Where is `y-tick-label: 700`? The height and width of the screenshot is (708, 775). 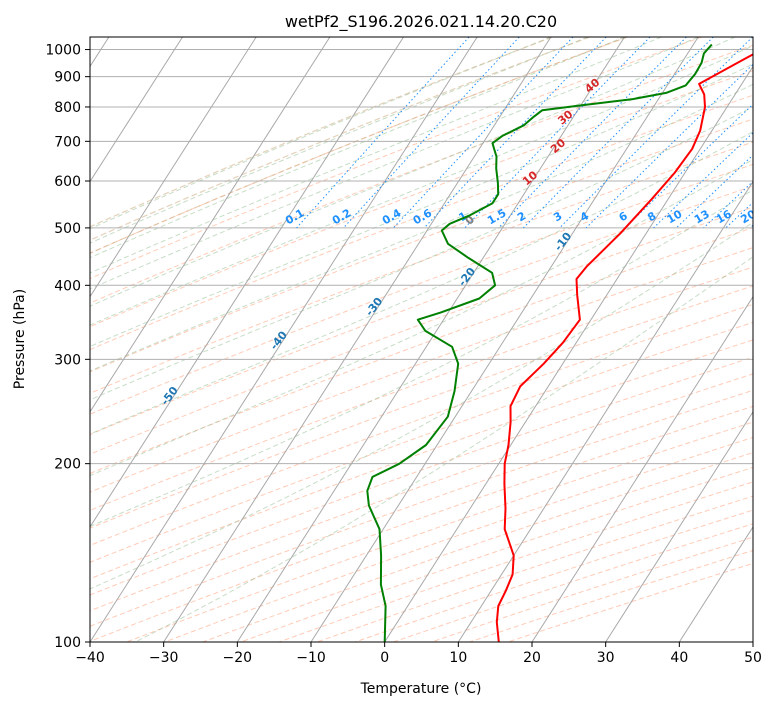 y-tick-label: 700 is located at coordinates (67, 142).